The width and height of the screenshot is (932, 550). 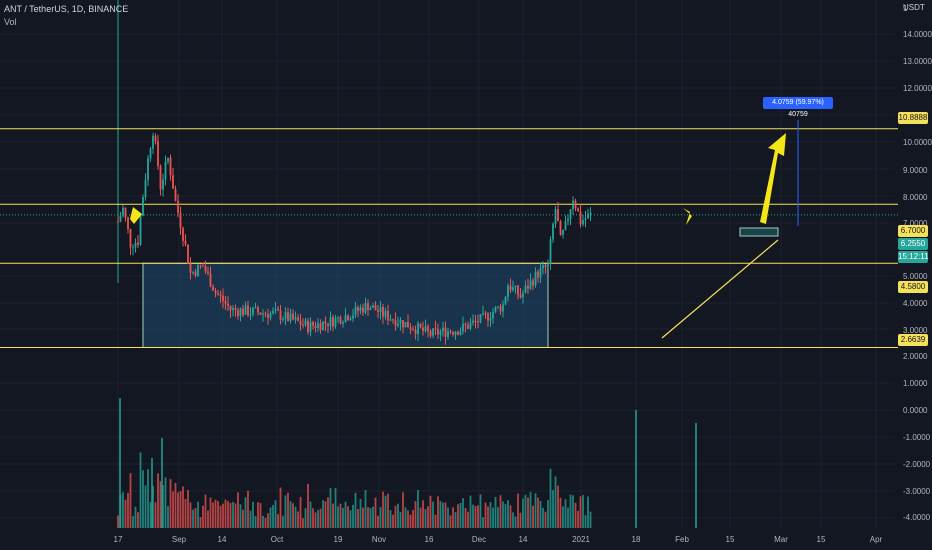 What do you see at coordinates (915, 303) in the screenshot?
I see `price-axis-label: 4.0000` at bounding box center [915, 303].